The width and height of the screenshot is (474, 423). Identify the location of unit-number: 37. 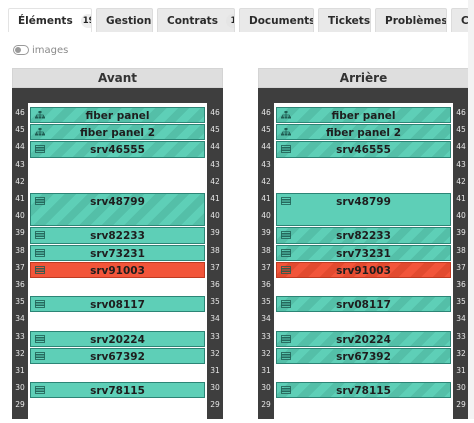
(20, 267).